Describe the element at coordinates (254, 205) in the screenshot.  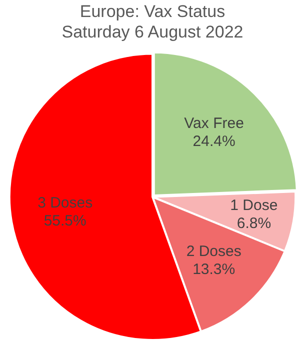
I see `slice-label: 1 Dose` at that location.